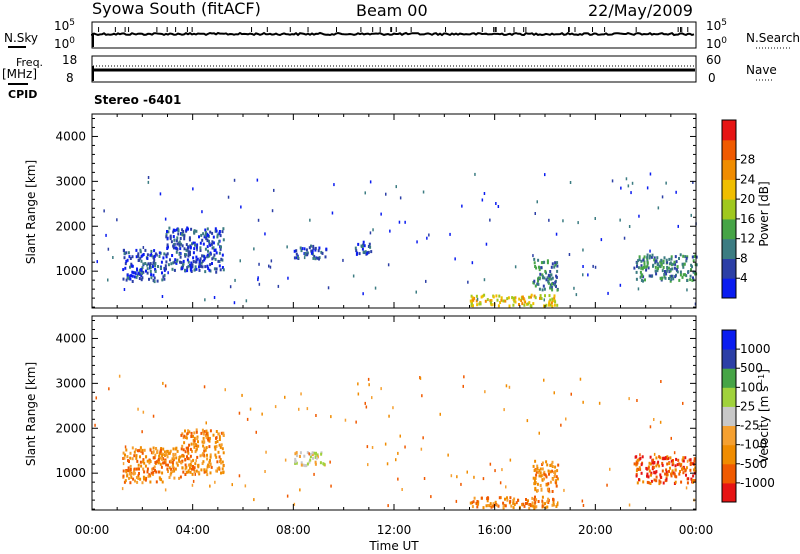 The height and width of the screenshot is (554, 800). What do you see at coordinates (729, 454) in the screenshot?
I see `colorbar-segment` at bounding box center [729, 454].